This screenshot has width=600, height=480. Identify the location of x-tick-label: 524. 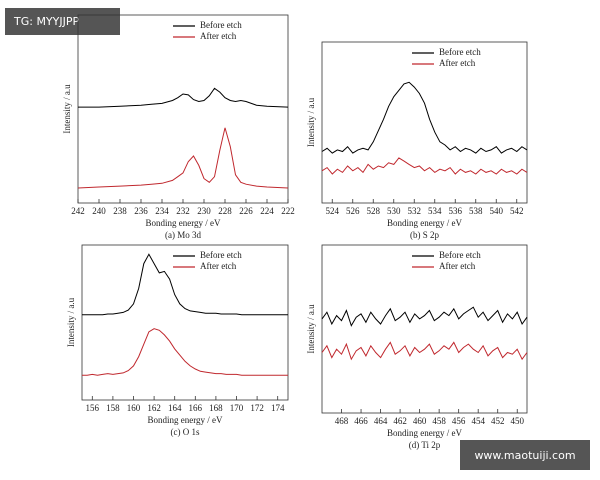
(333, 211).